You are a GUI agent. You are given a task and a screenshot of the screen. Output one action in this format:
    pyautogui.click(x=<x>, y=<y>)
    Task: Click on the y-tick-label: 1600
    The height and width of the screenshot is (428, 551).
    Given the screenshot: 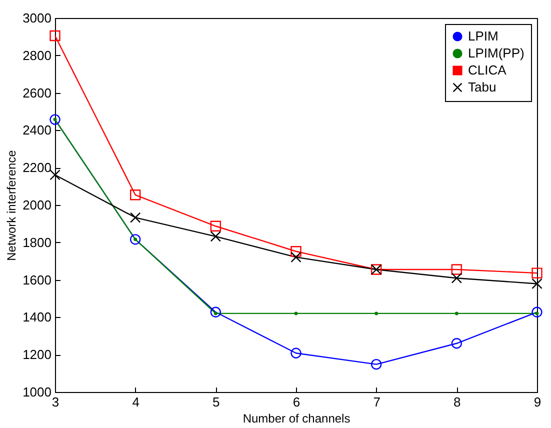 What is the action you would take?
    pyautogui.click(x=37, y=280)
    